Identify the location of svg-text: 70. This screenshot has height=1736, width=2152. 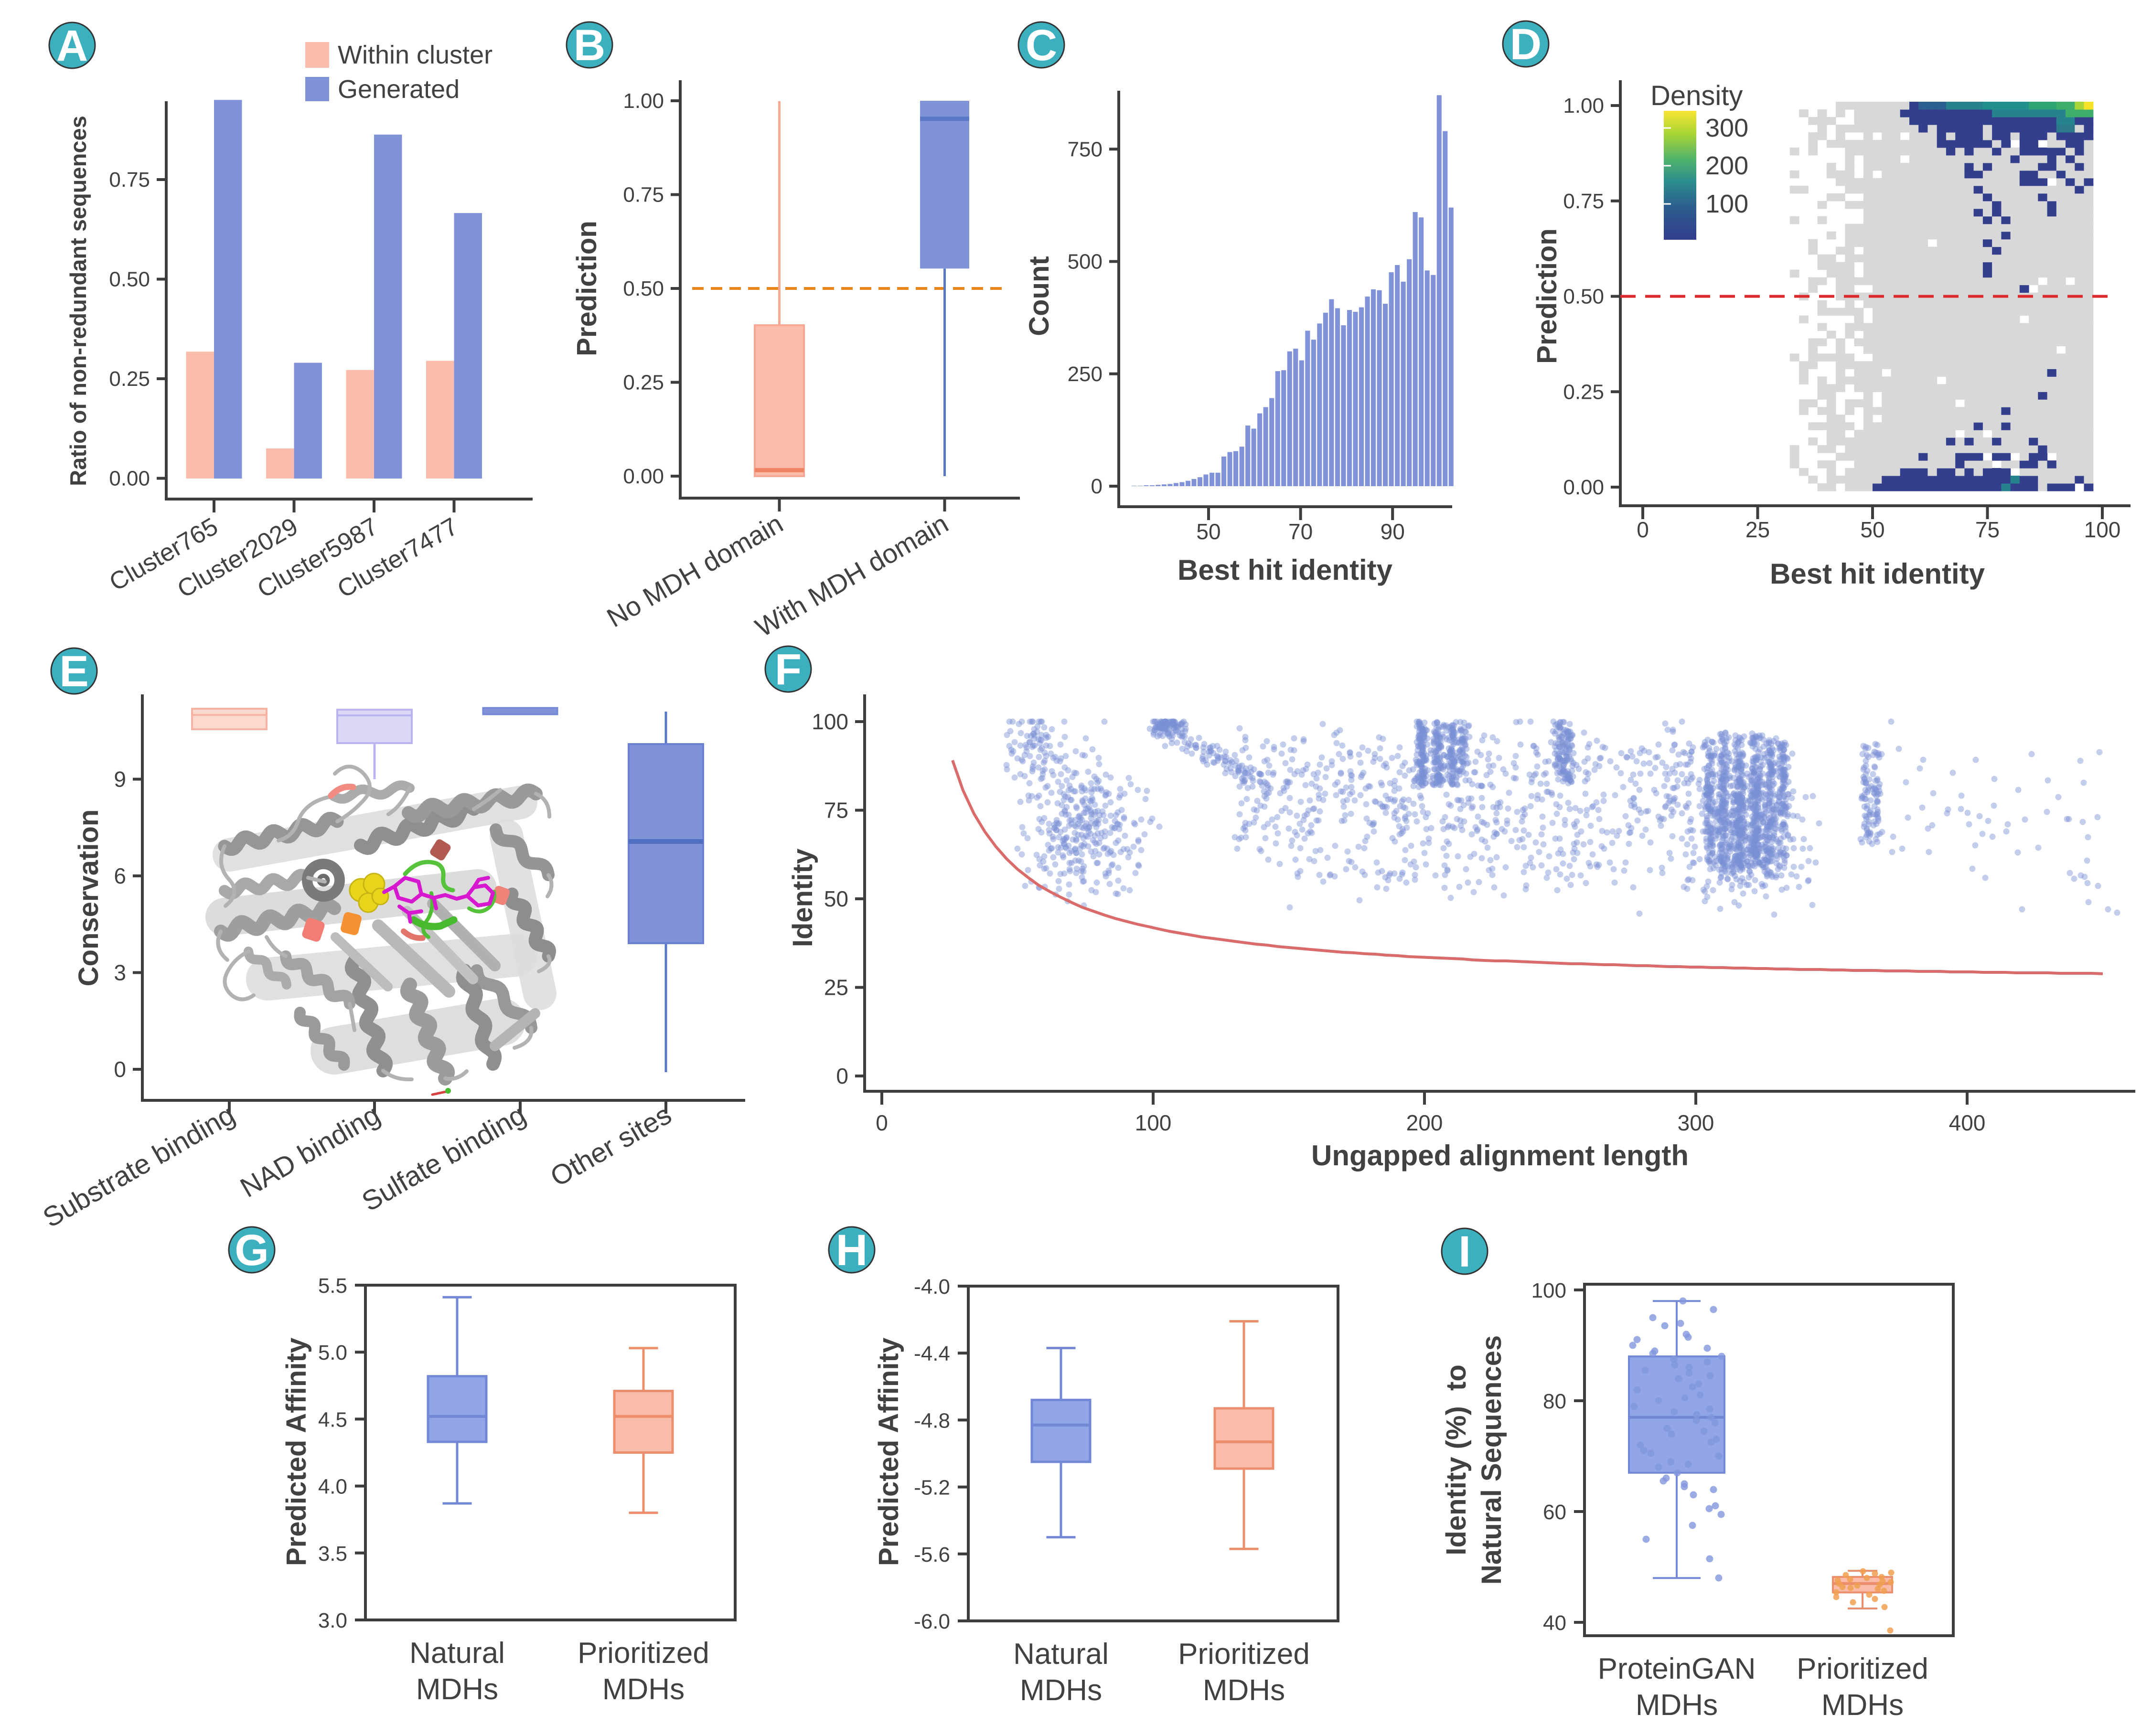
(1300, 532).